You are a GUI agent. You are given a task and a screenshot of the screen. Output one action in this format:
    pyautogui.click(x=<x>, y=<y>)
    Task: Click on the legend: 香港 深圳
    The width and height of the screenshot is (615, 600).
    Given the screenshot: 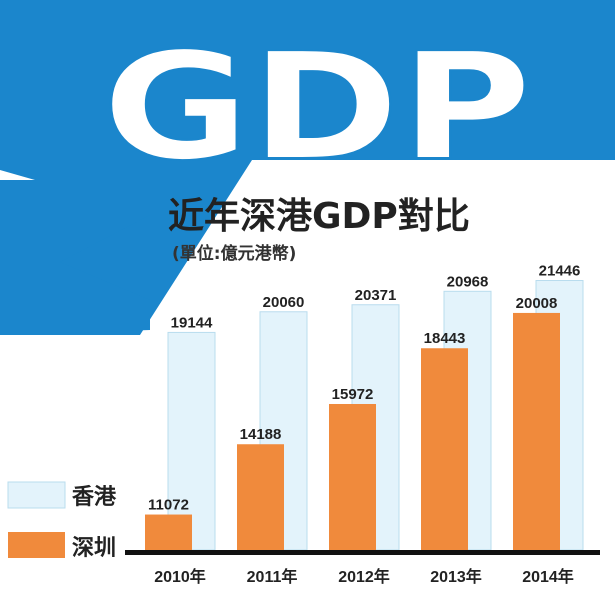 What is the action you would take?
    pyautogui.click(x=62, y=521)
    